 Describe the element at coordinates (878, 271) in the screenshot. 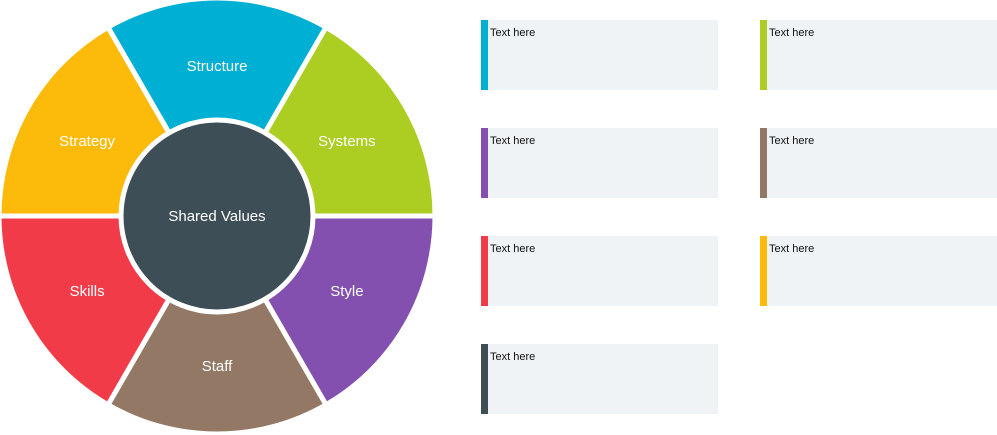

I see `text-box-6: Text here` at that location.